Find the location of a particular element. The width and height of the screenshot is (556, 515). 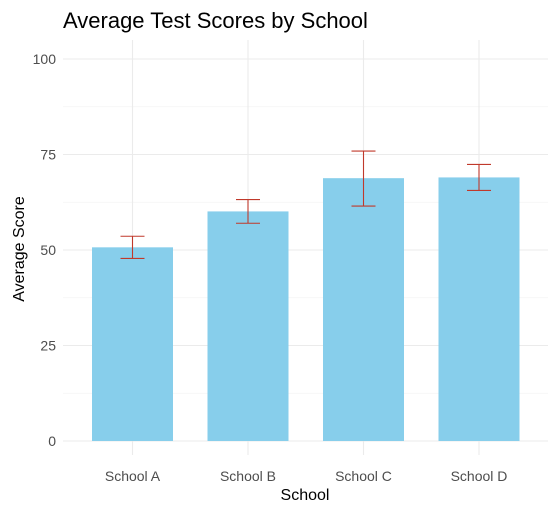

y-axis-ticks: 0 25 50 75 100 is located at coordinates (45, 250).